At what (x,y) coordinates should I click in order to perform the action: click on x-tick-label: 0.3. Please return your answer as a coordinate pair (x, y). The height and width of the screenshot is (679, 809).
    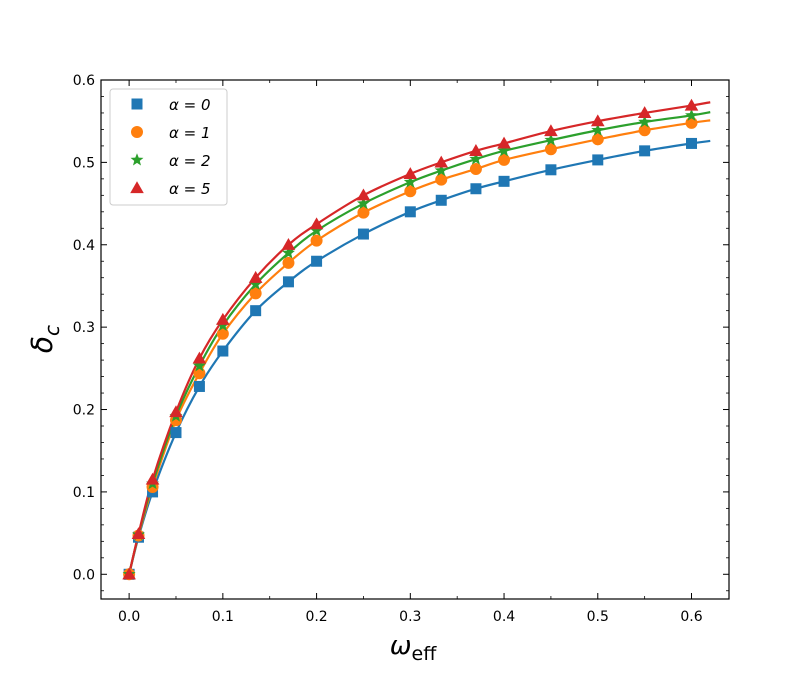
    Looking at the image, I should click on (410, 617).